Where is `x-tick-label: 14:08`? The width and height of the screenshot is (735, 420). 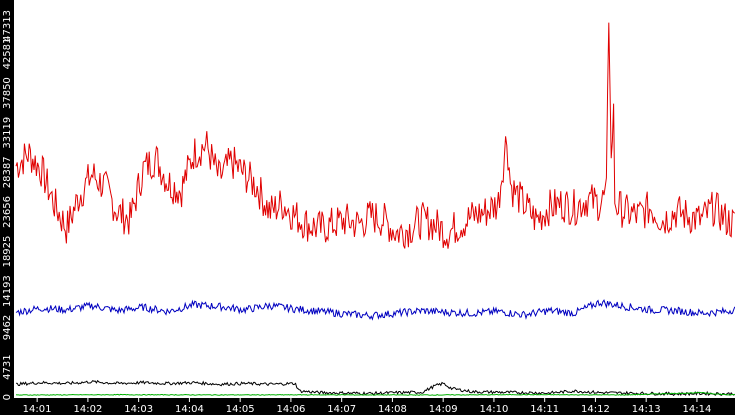
x-tick-label: 14:08 is located at coordinates (392, 409).